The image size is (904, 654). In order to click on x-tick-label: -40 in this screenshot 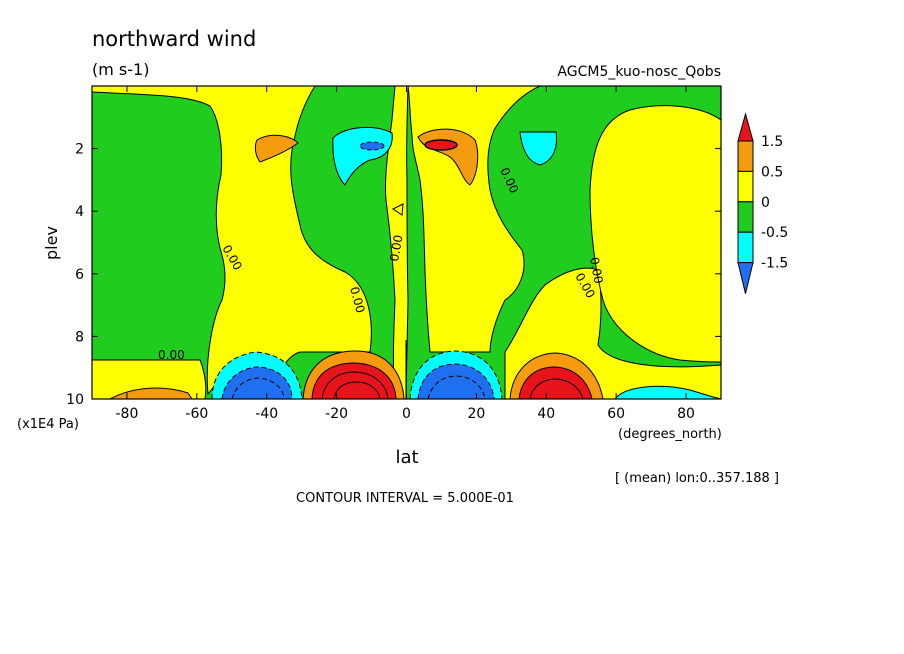, I will do `click(266, 414)`.